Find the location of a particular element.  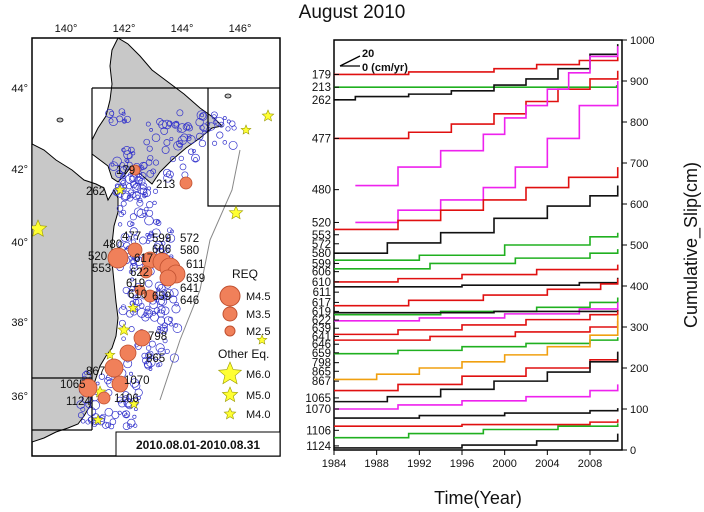

legend-req-circle is located at coordinates (230, 296).